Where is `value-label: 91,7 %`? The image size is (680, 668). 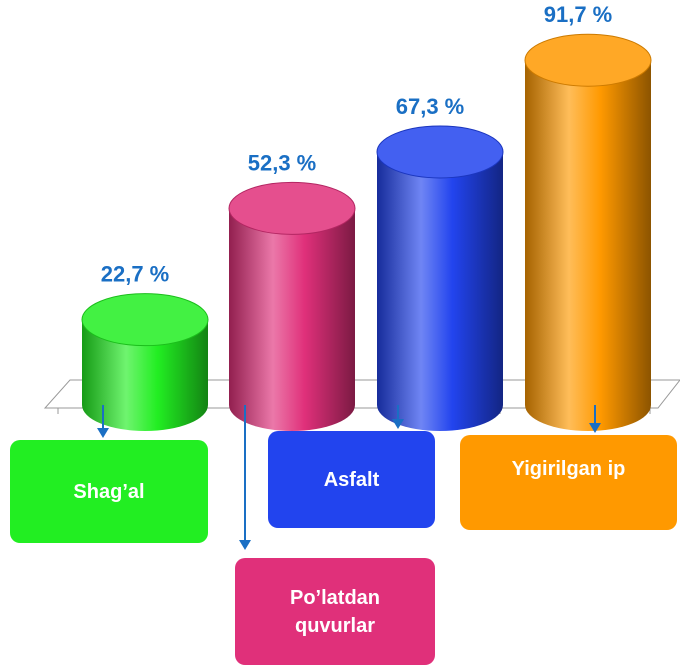
value-label: 91,7 % is located at coordinates (578, 14).